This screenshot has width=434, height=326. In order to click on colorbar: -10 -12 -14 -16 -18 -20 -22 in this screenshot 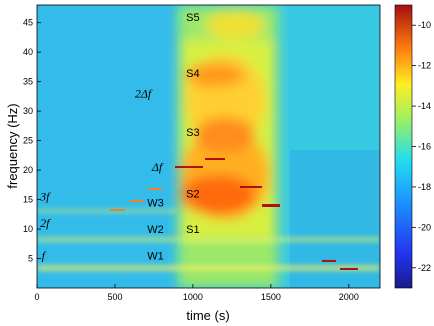, I will do `click(412, 146)`.